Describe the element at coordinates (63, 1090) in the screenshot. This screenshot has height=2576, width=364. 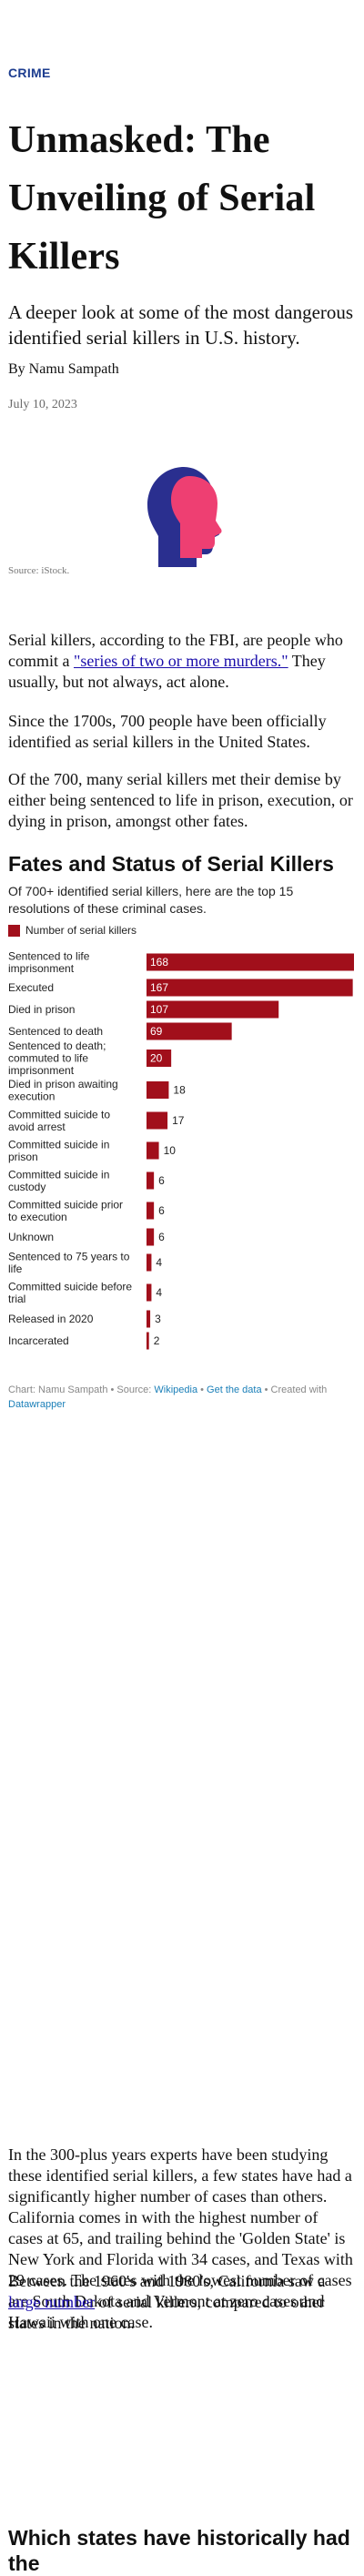
I see `category-label: Died in prison awaiting execution` at that location.